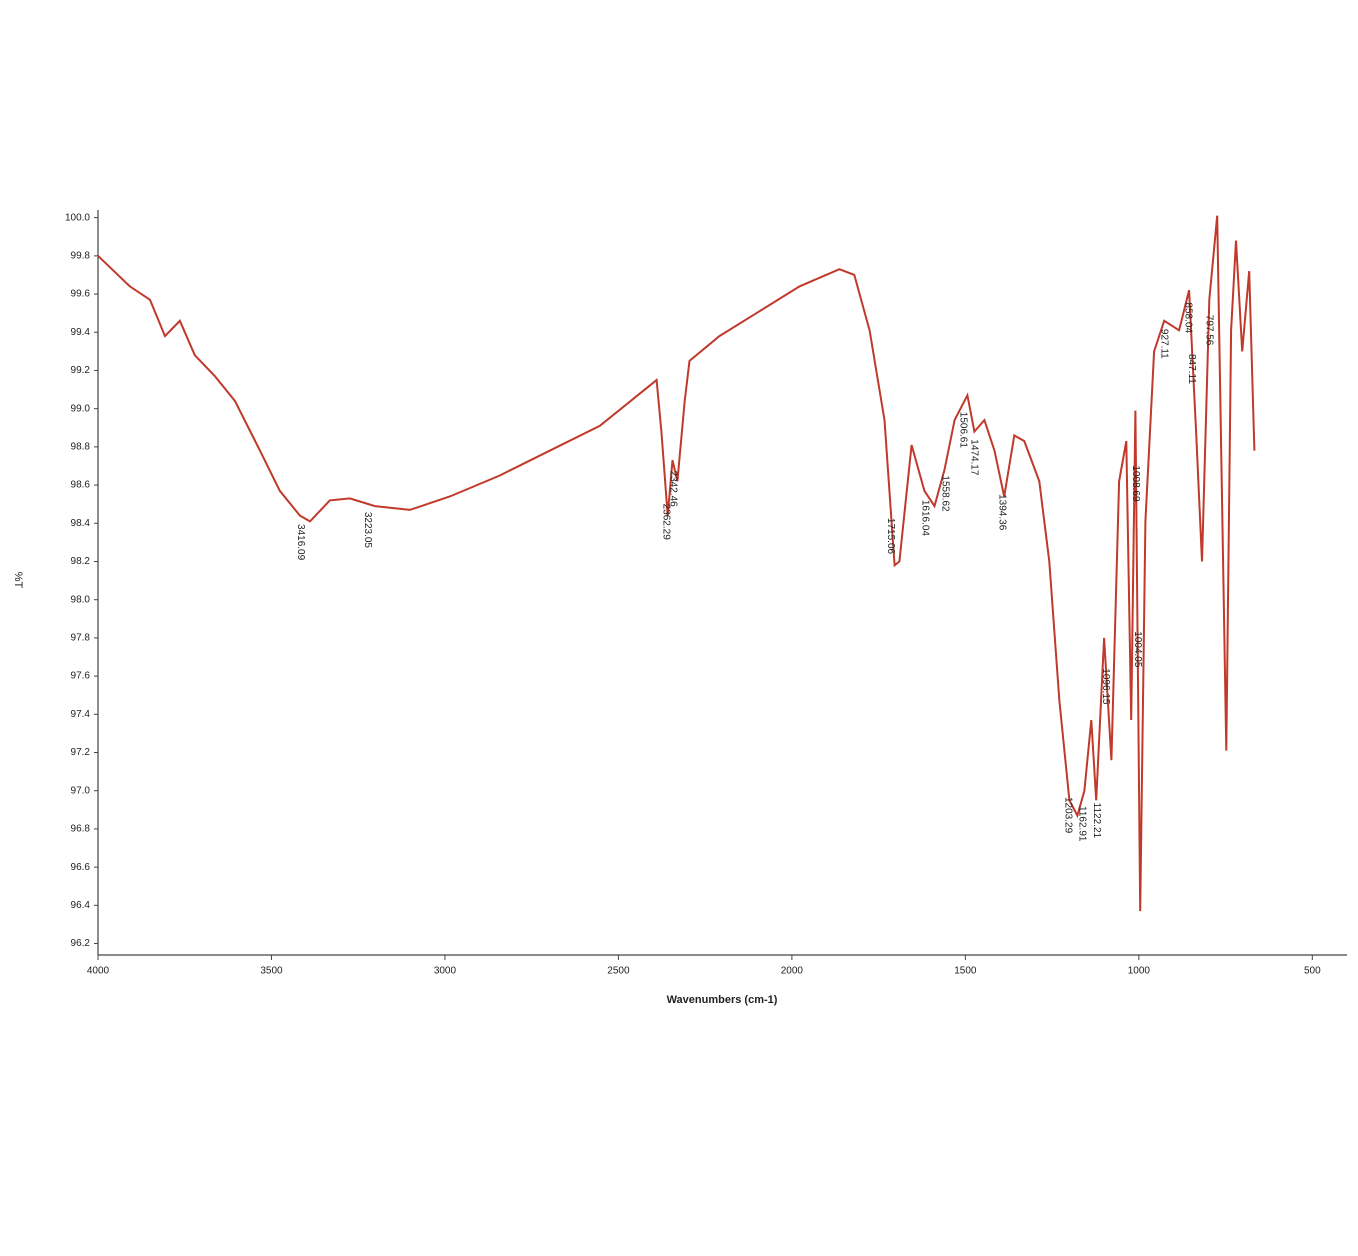 Image resolution: width=1358 pixels, height=1256 pixels. What do you see at coordinates (1001, 512) in the screenshot?
I see `peak-label: 1394.36` at bounding box center [1001, 512].